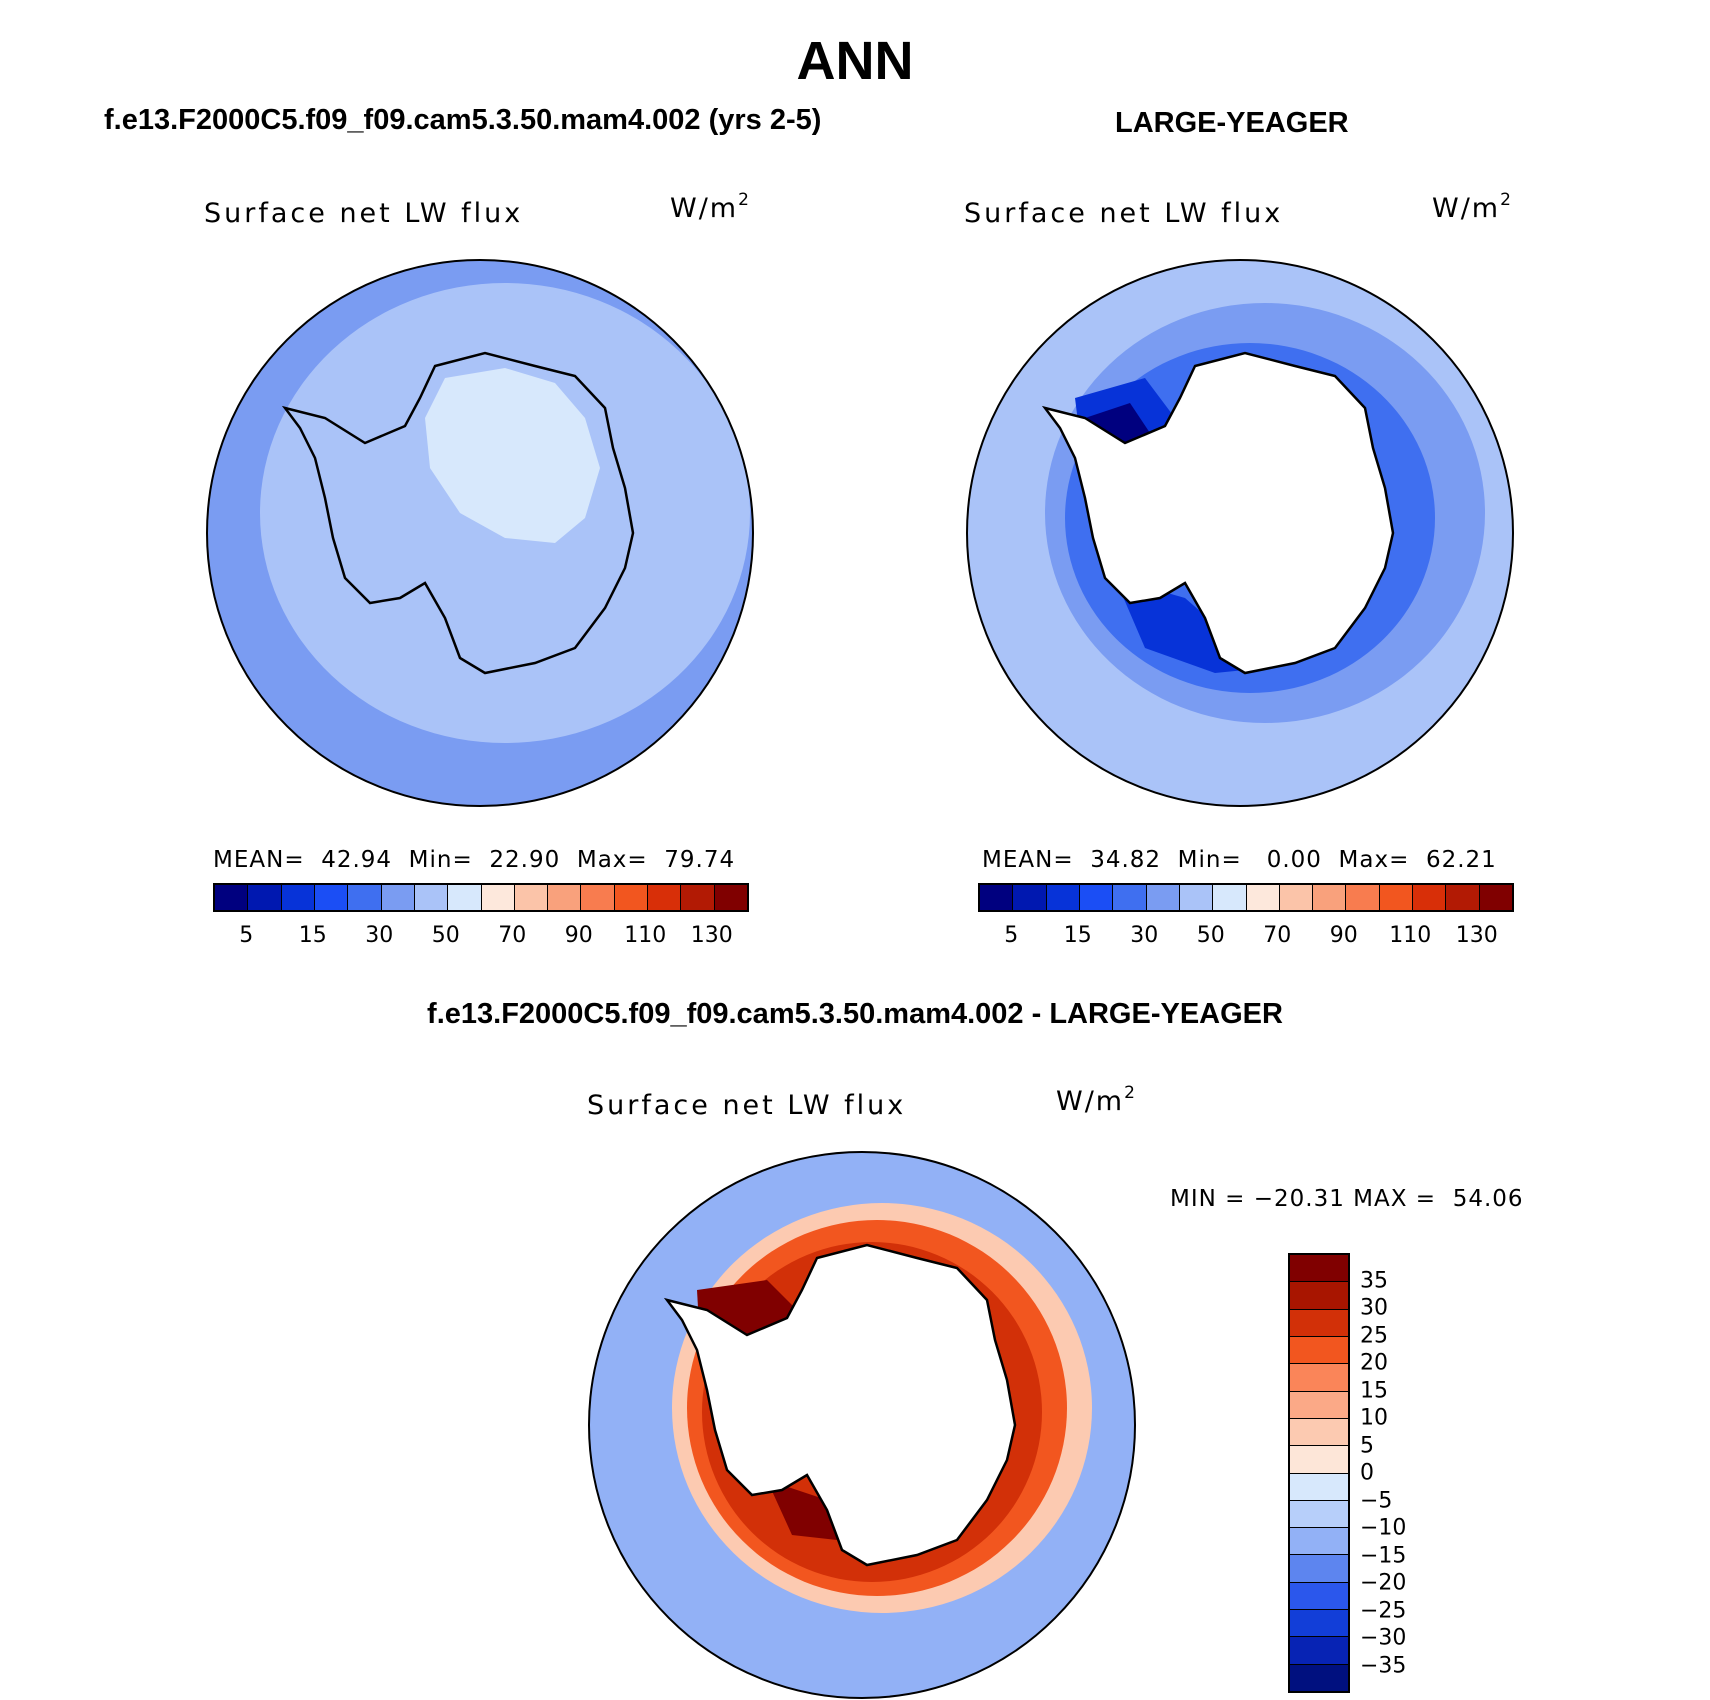 The width and height of the screenshot is (1710, 1700). I want to click on left-map, so click(480, 533).